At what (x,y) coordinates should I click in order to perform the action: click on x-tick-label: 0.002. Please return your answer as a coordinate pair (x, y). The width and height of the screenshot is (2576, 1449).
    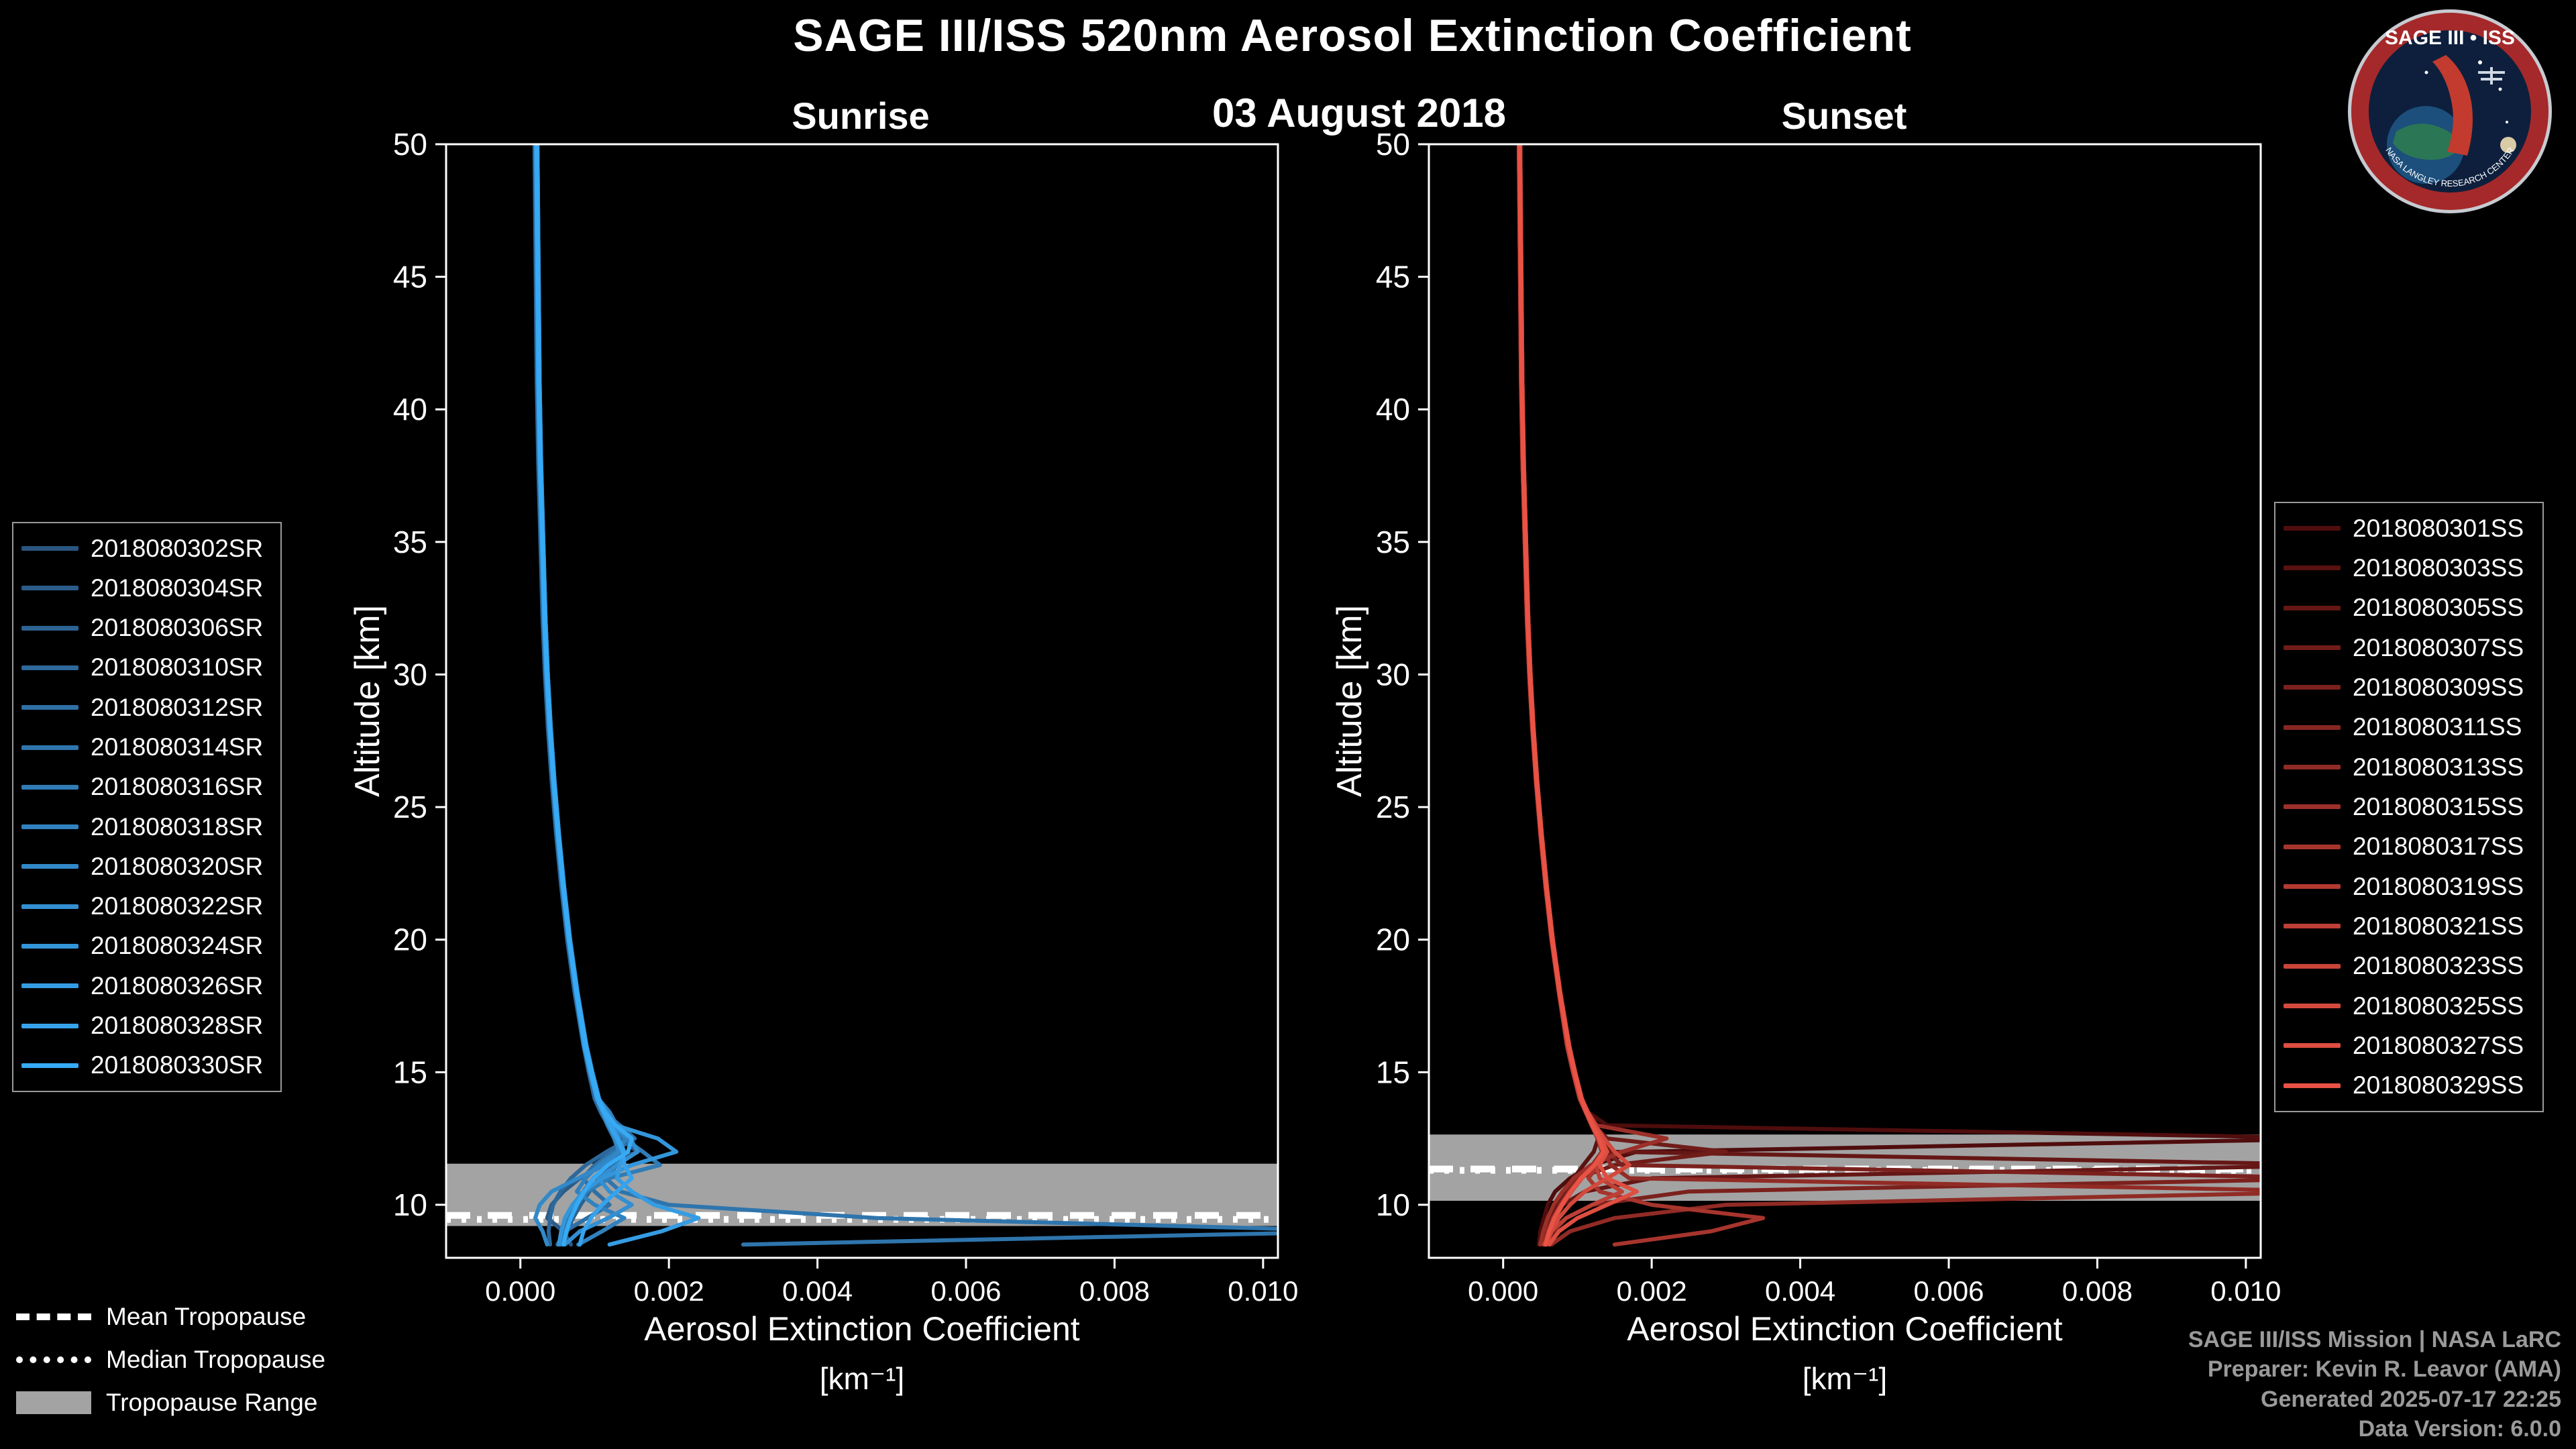
    Looking at the image, I should click on (669, 1291).